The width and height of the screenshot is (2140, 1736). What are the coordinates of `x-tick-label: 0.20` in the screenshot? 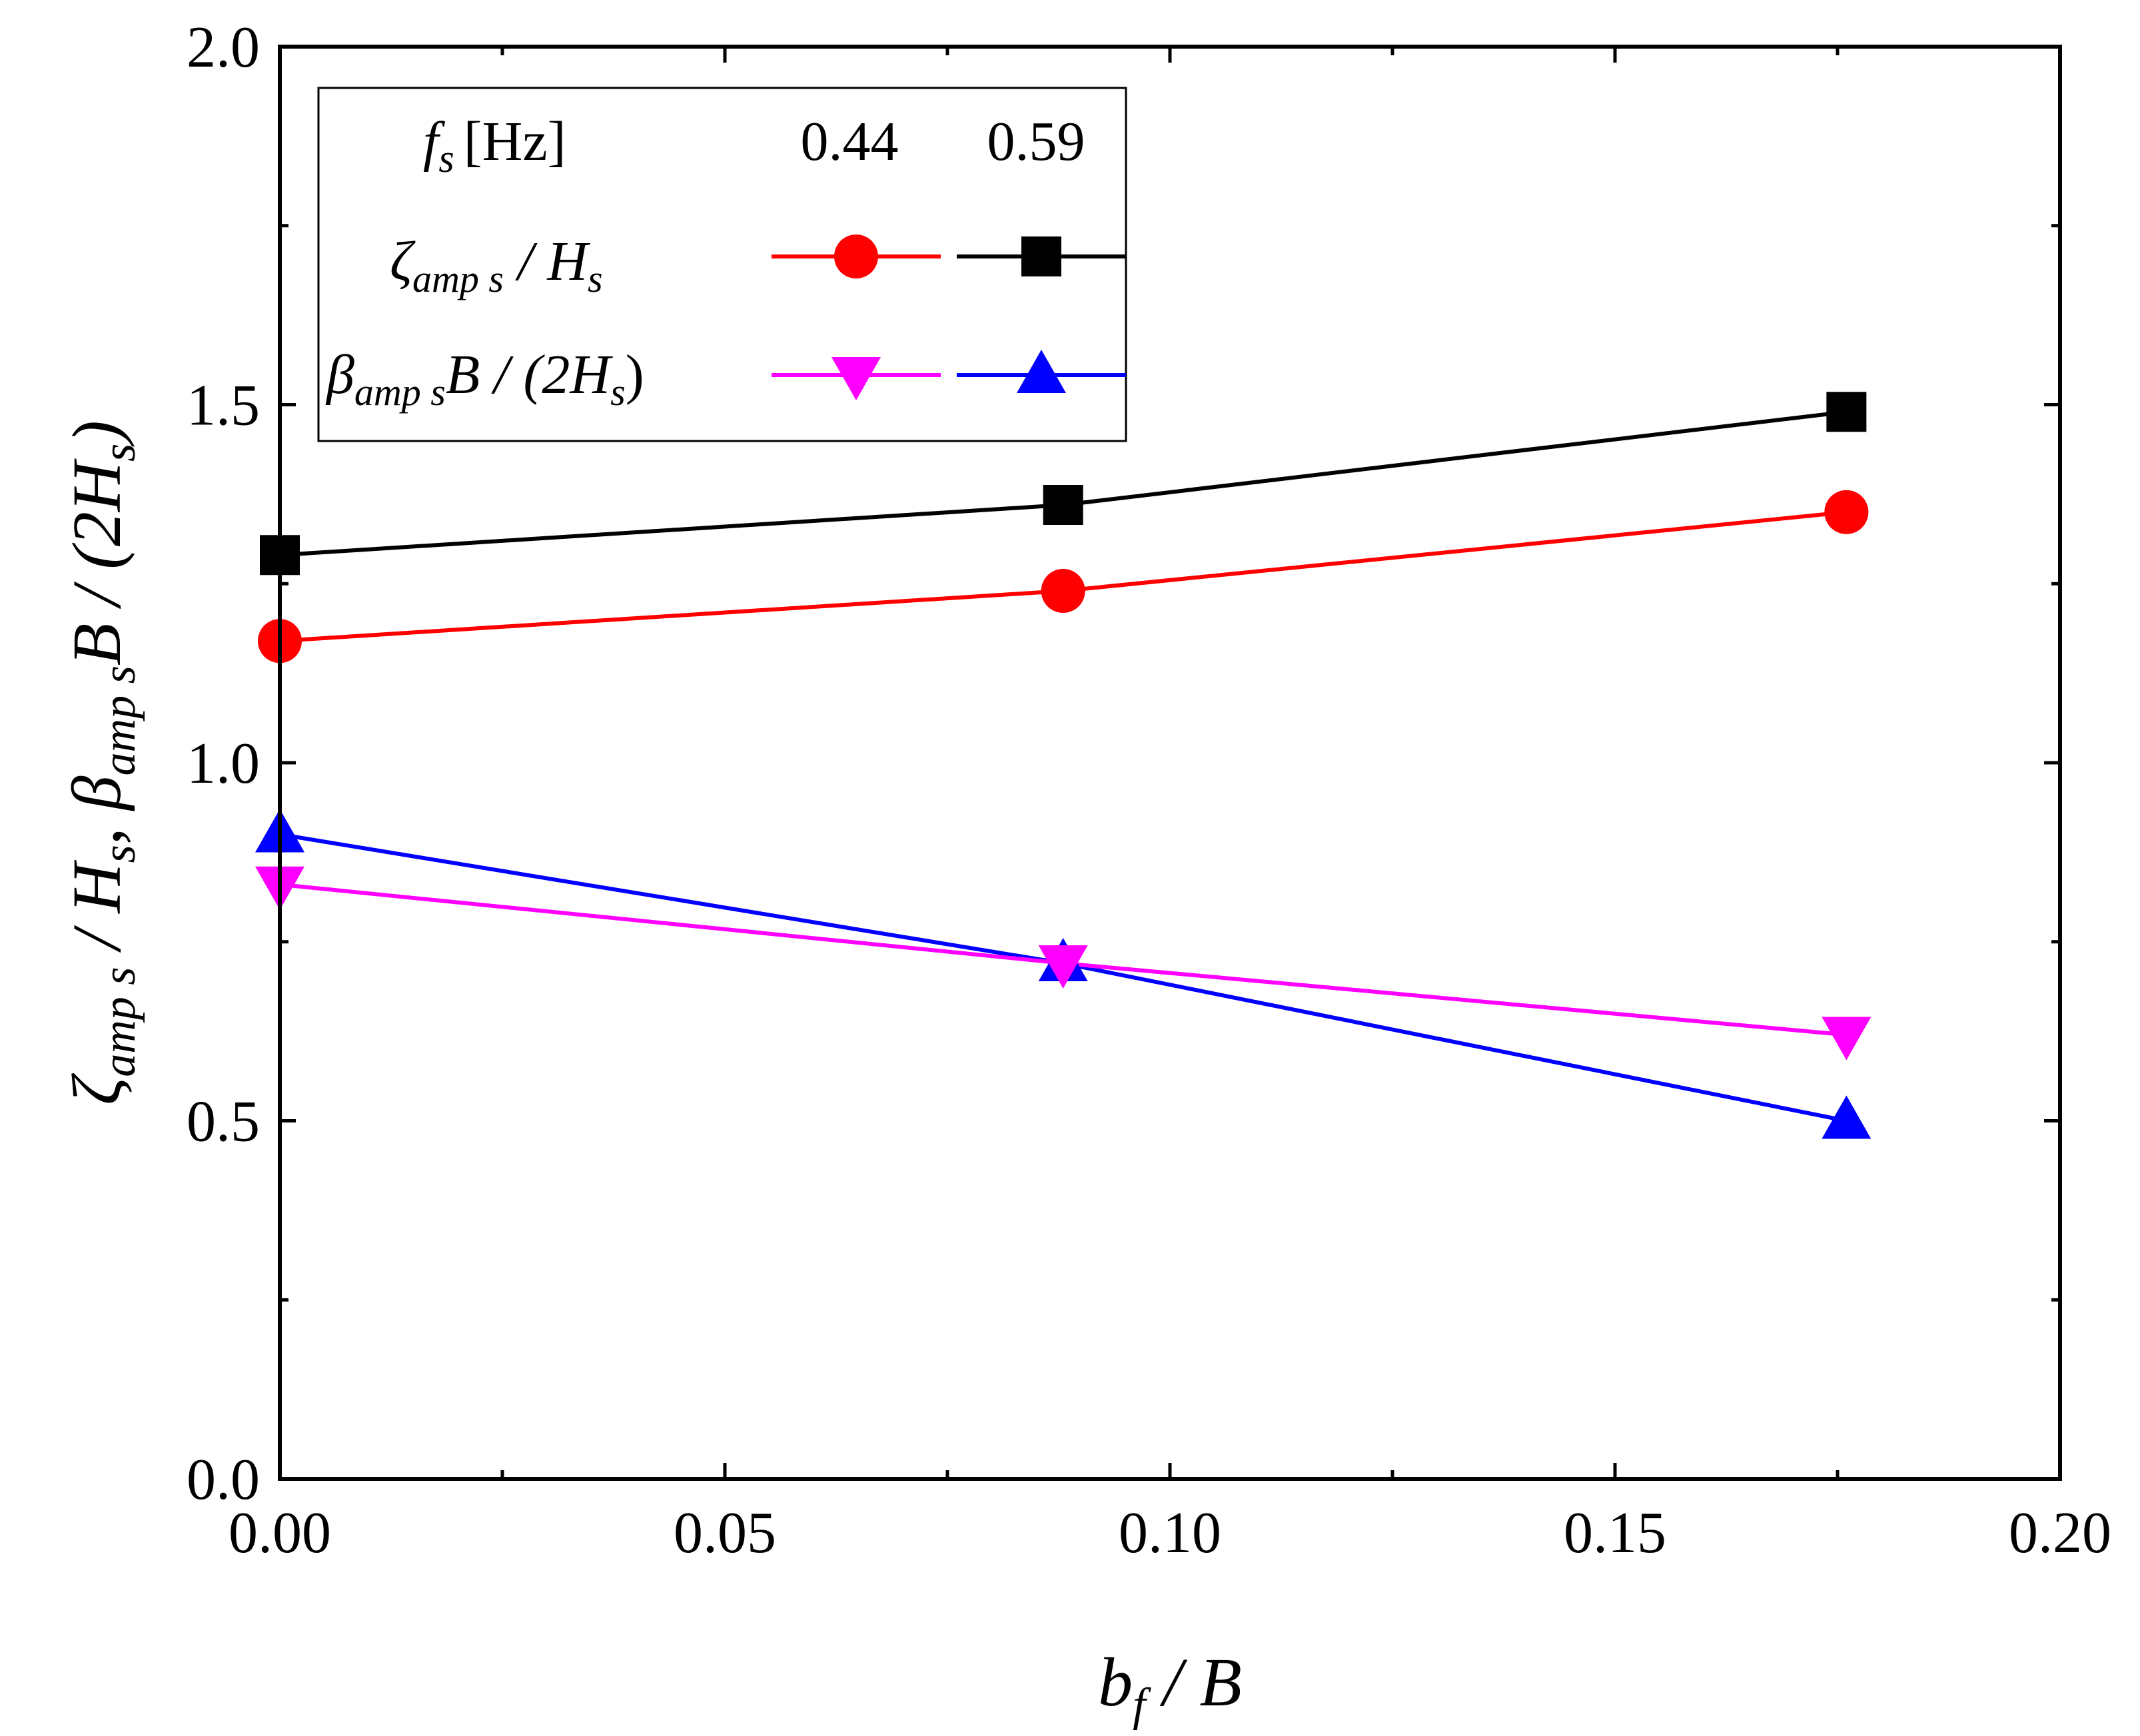 It's located at (2060, 1533).